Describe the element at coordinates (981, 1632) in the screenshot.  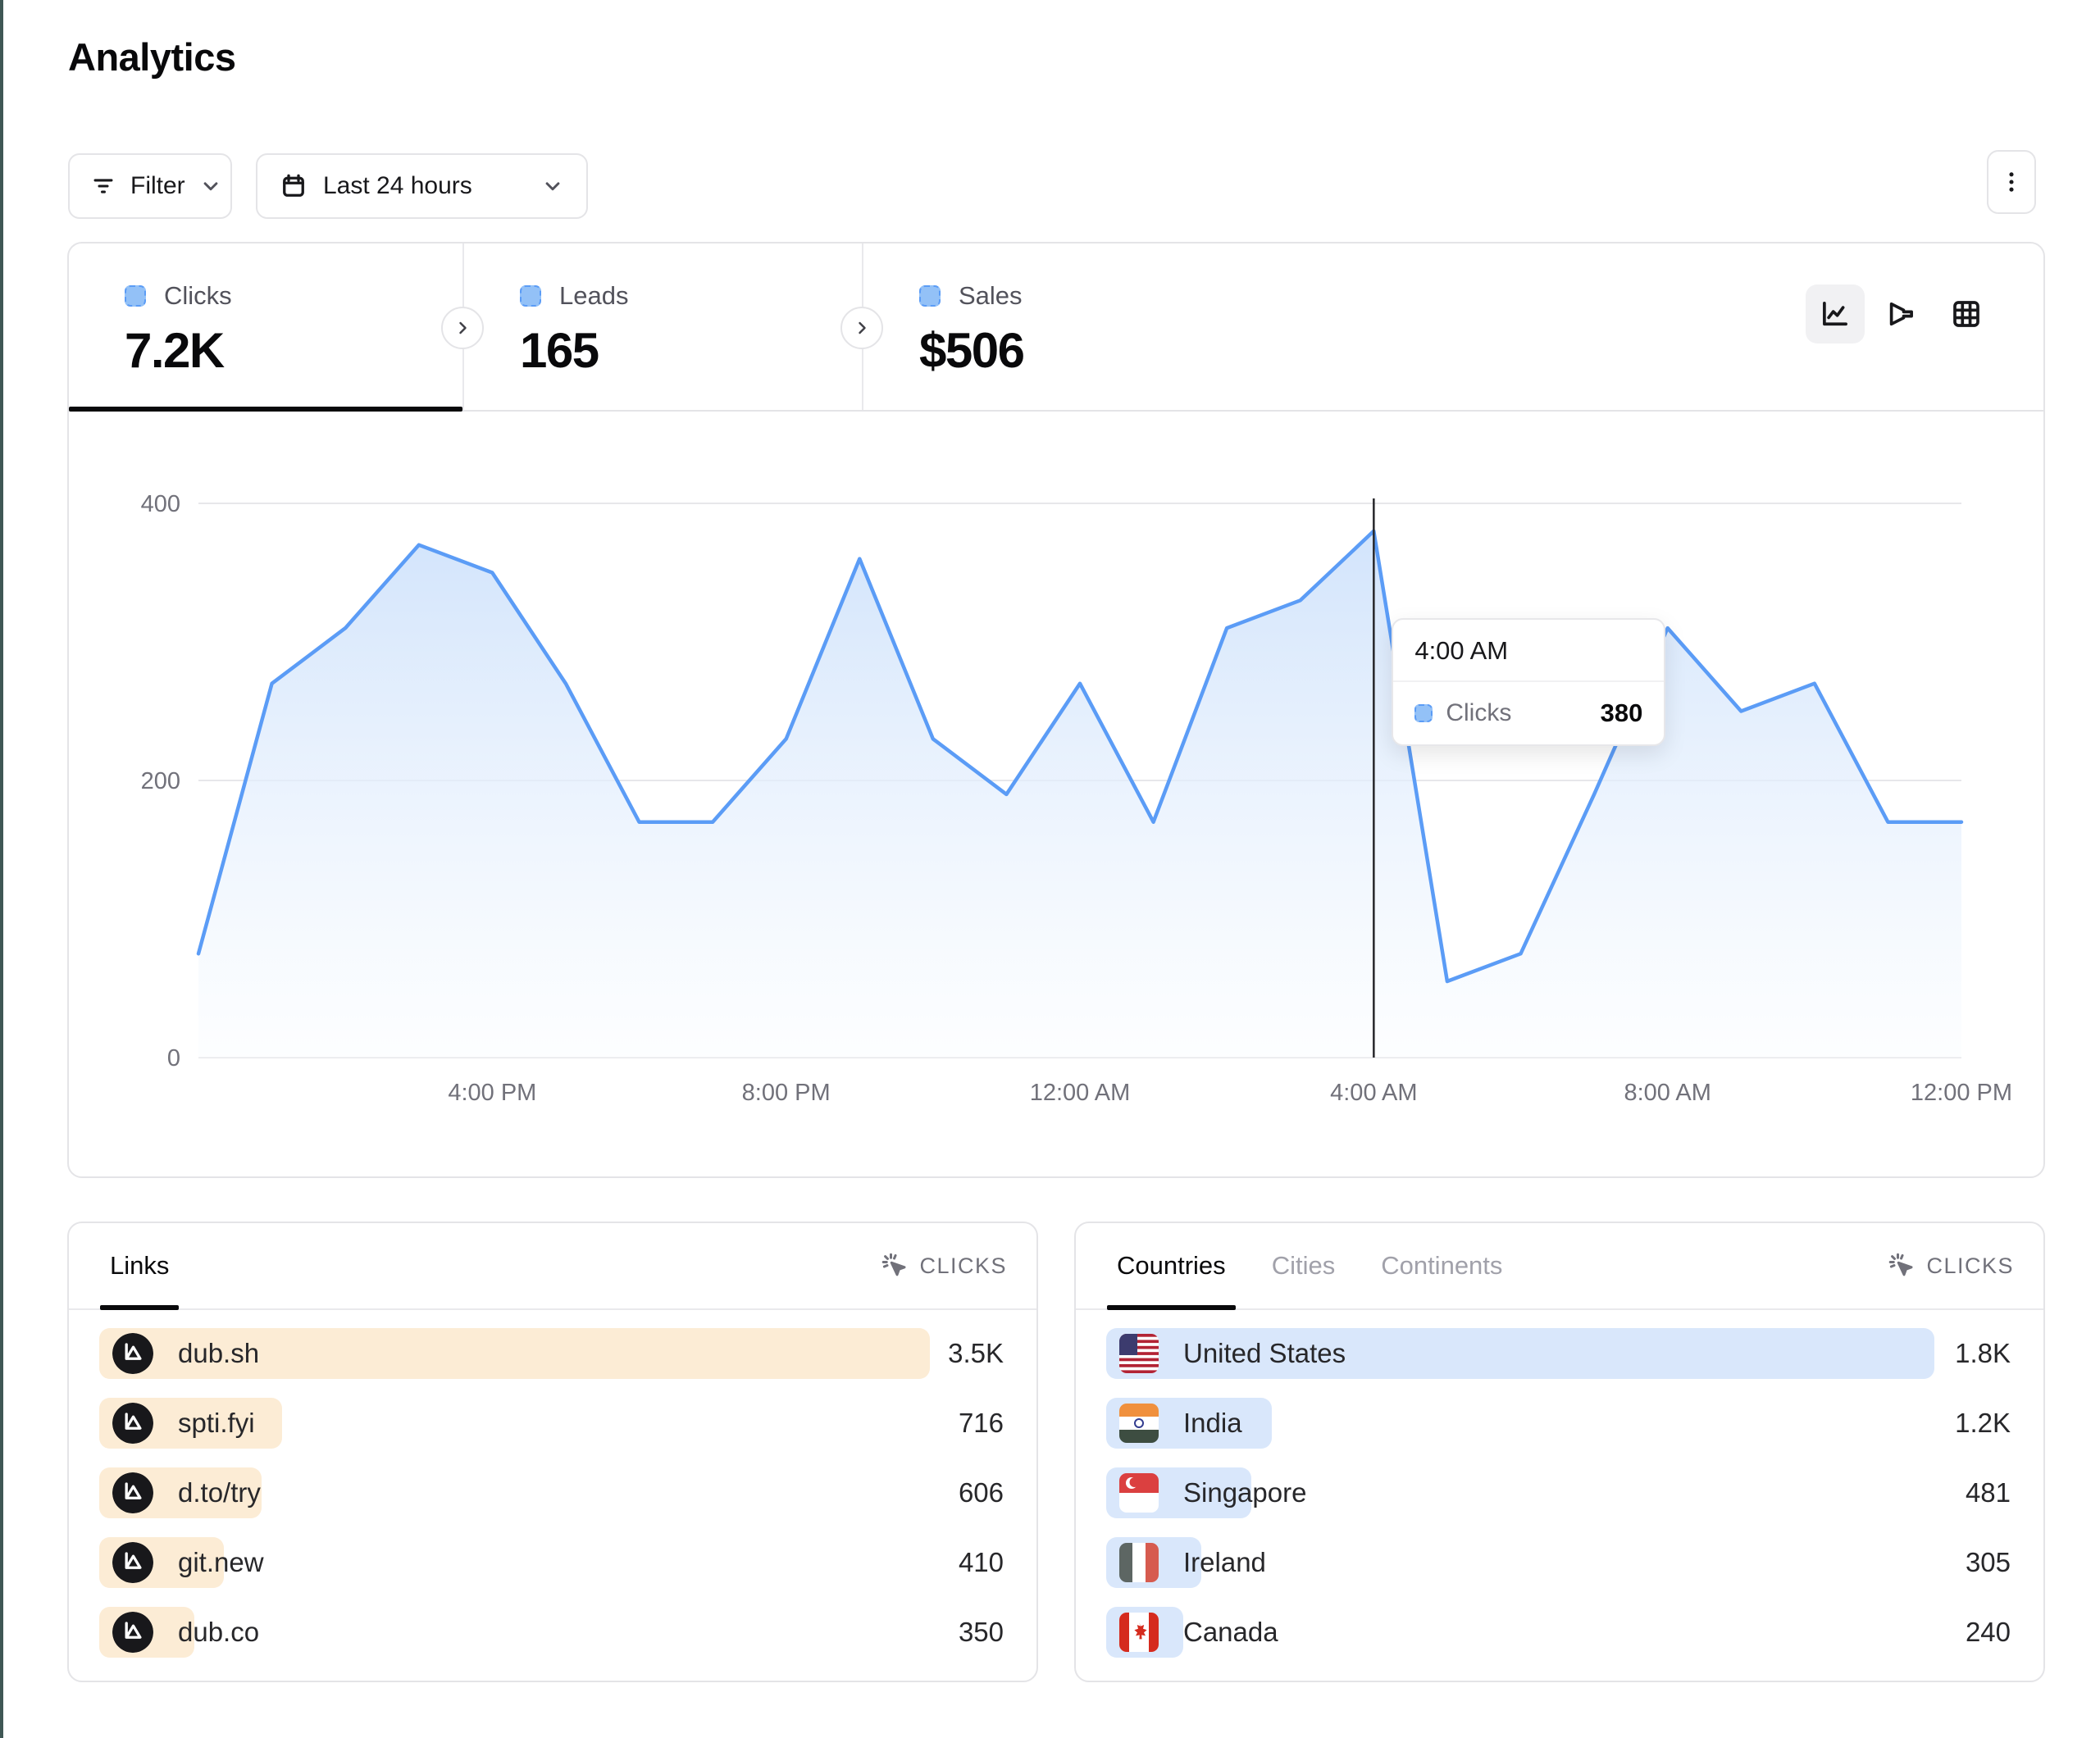
I see `row-clicks-value: 350` at that location.